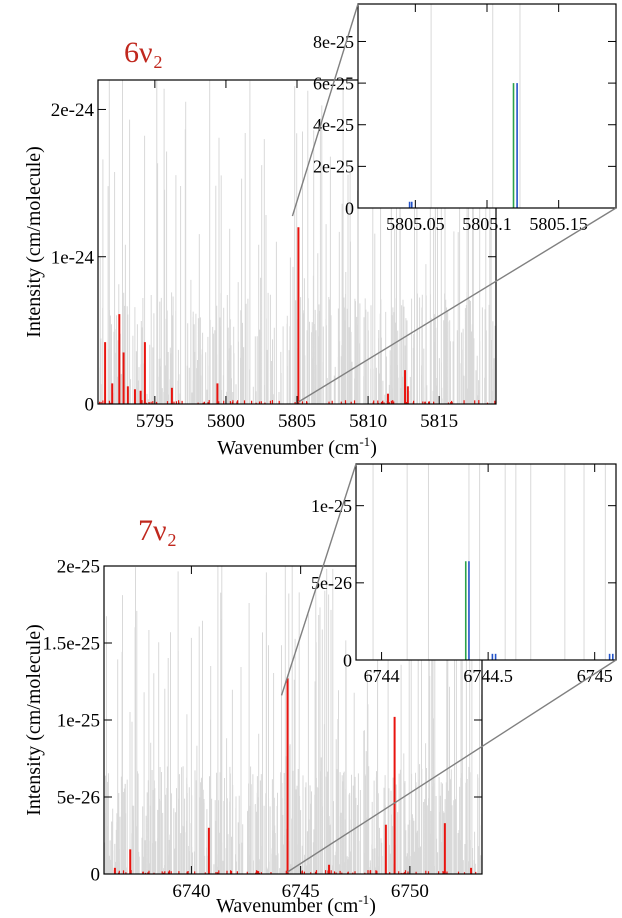 Image resolution: width=622 pixels, height=918 pixels. I want to click on x-tick-label: 5805, so click(297, 421).